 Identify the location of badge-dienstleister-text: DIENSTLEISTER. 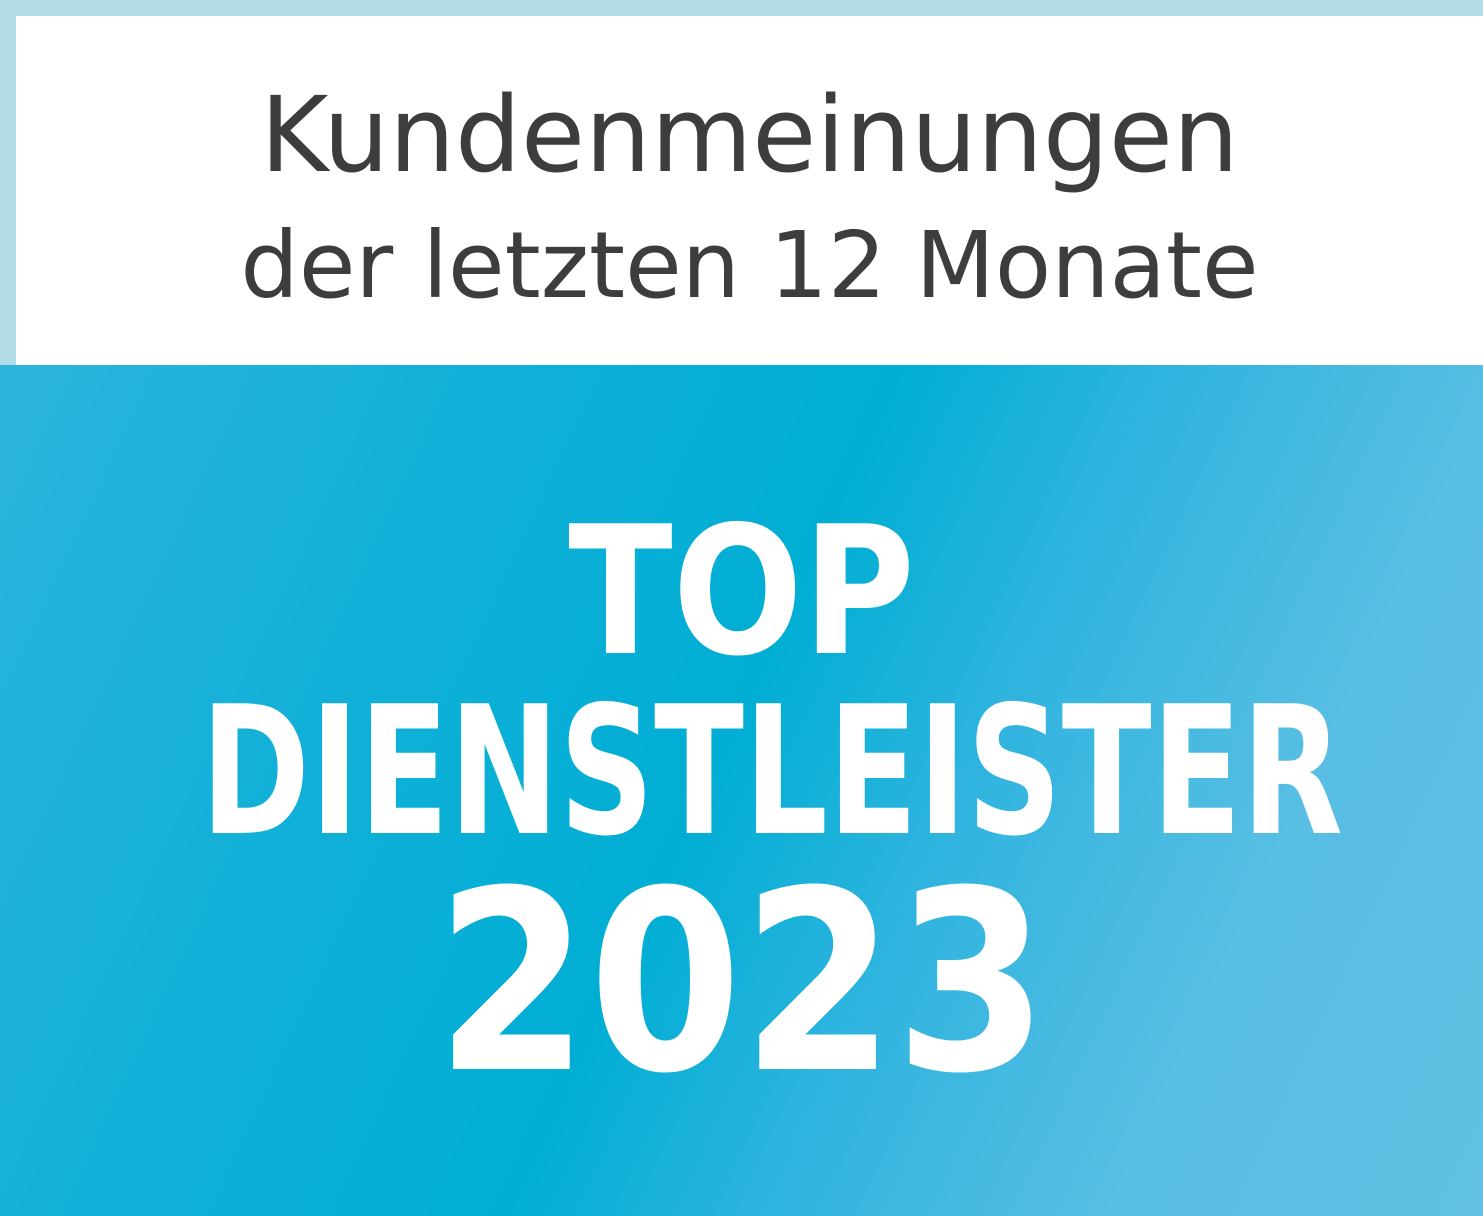
(772, 771).